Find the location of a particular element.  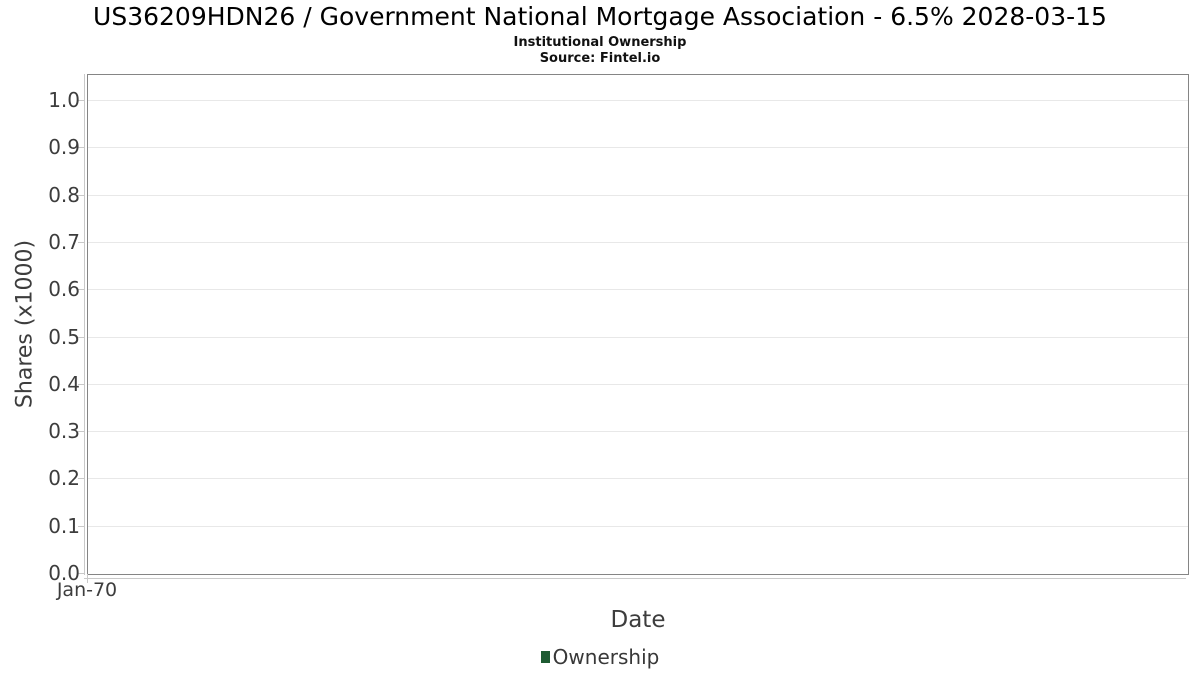

ownership-series-swatch-icon is located at coordinates (545, 657).